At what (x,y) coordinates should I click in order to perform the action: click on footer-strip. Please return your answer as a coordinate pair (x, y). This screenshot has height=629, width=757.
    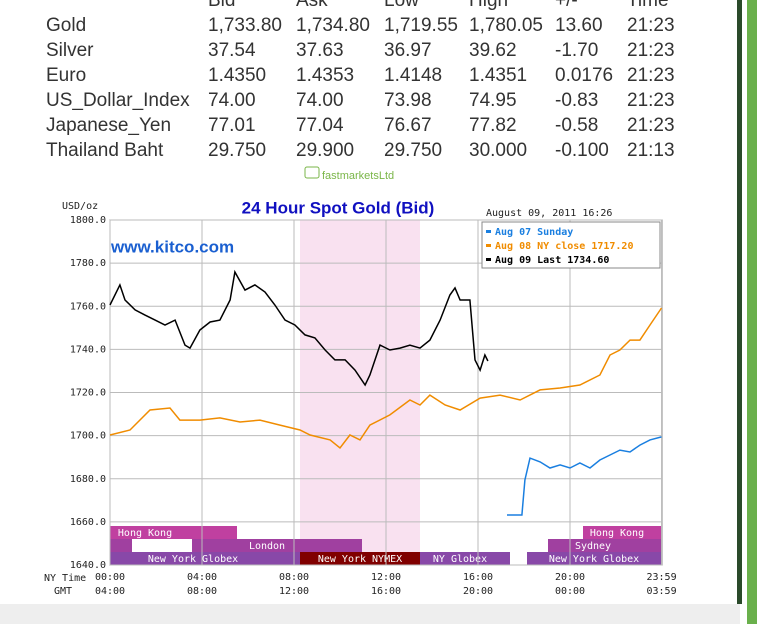
    Looking at the image, I should click on (370, 614).